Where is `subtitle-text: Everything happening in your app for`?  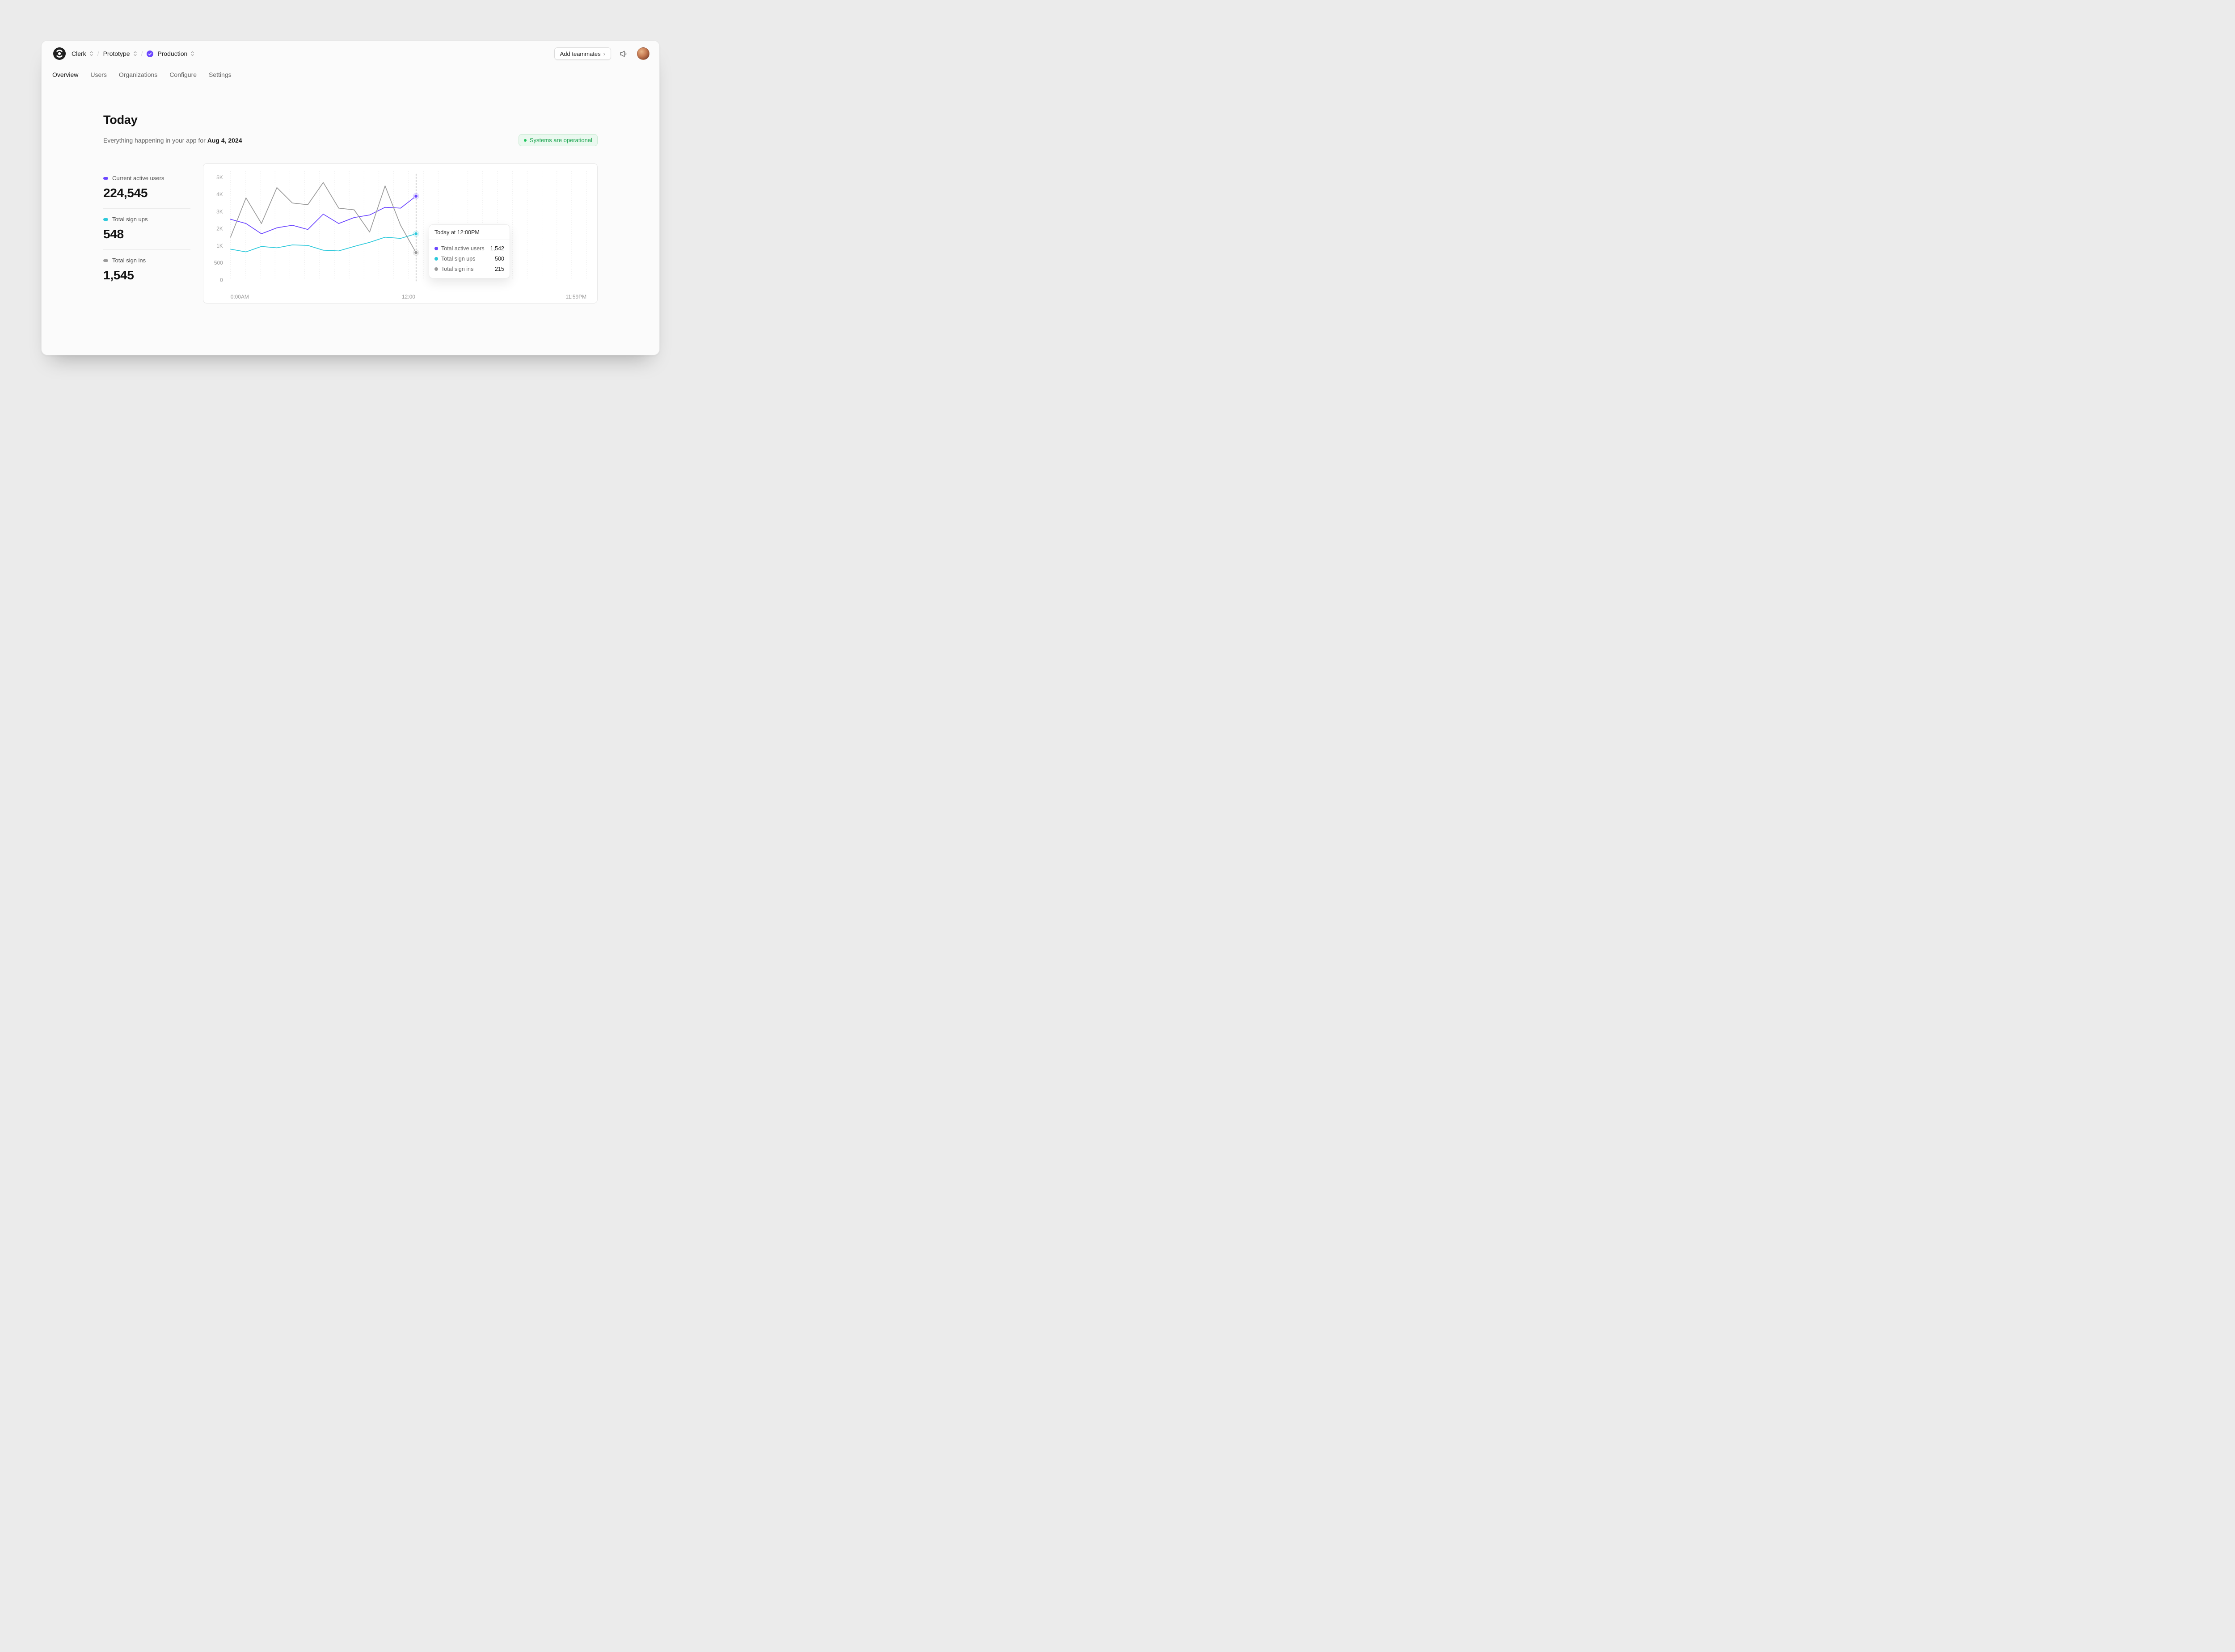 subtitle-text: Everything happening in your app for is located at coordinates (155, 140).